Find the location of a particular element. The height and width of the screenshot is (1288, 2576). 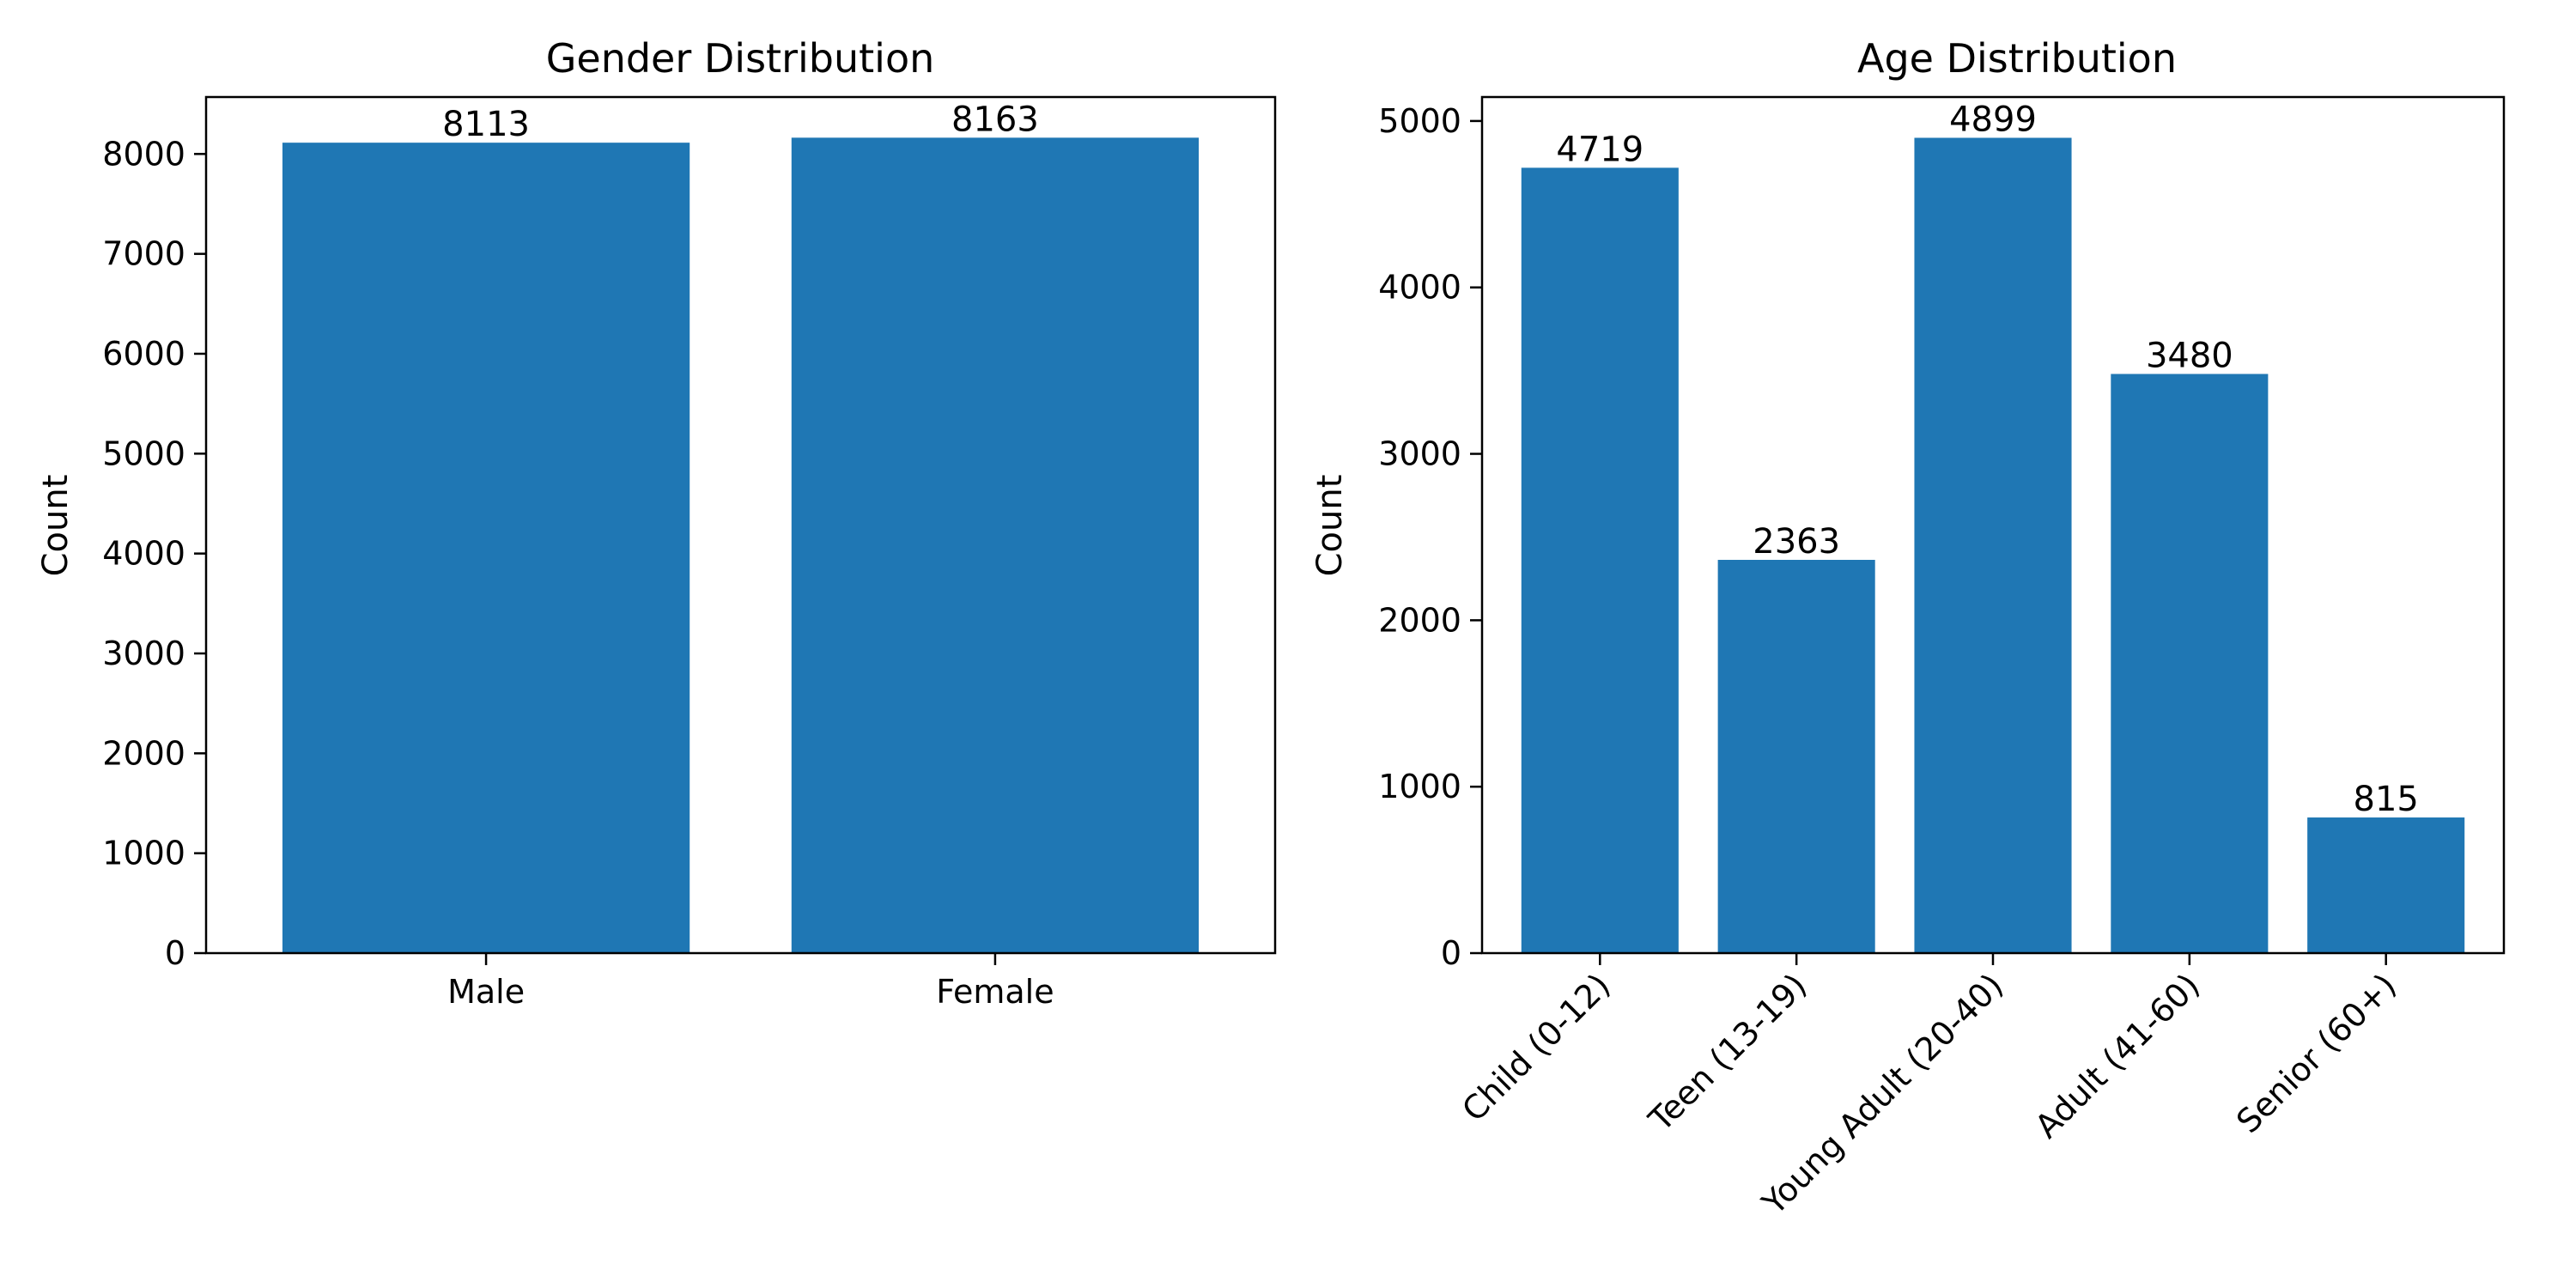

chart-title: Gender Distribution is located at coordinates (740, 59).